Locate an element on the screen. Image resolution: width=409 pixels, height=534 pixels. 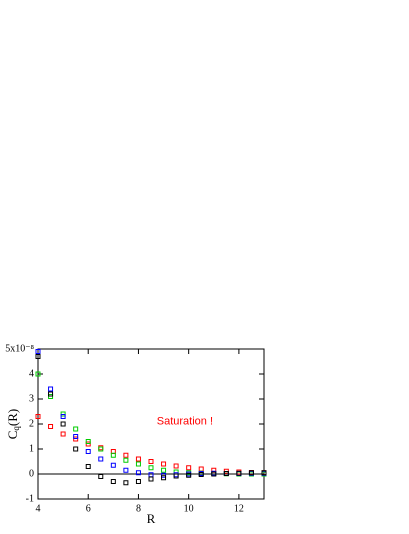
x-tick-label: 4 is located at coordinates (38, 508).